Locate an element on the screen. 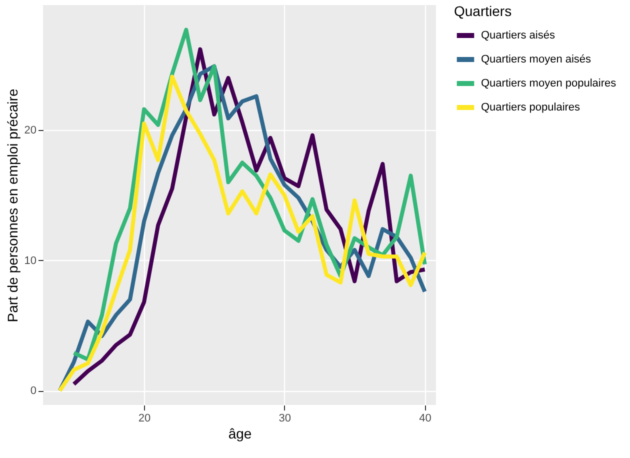 The width and height of the screenshot is (630, 458). x-axis-title: âge is located at coordinates (240, 434).